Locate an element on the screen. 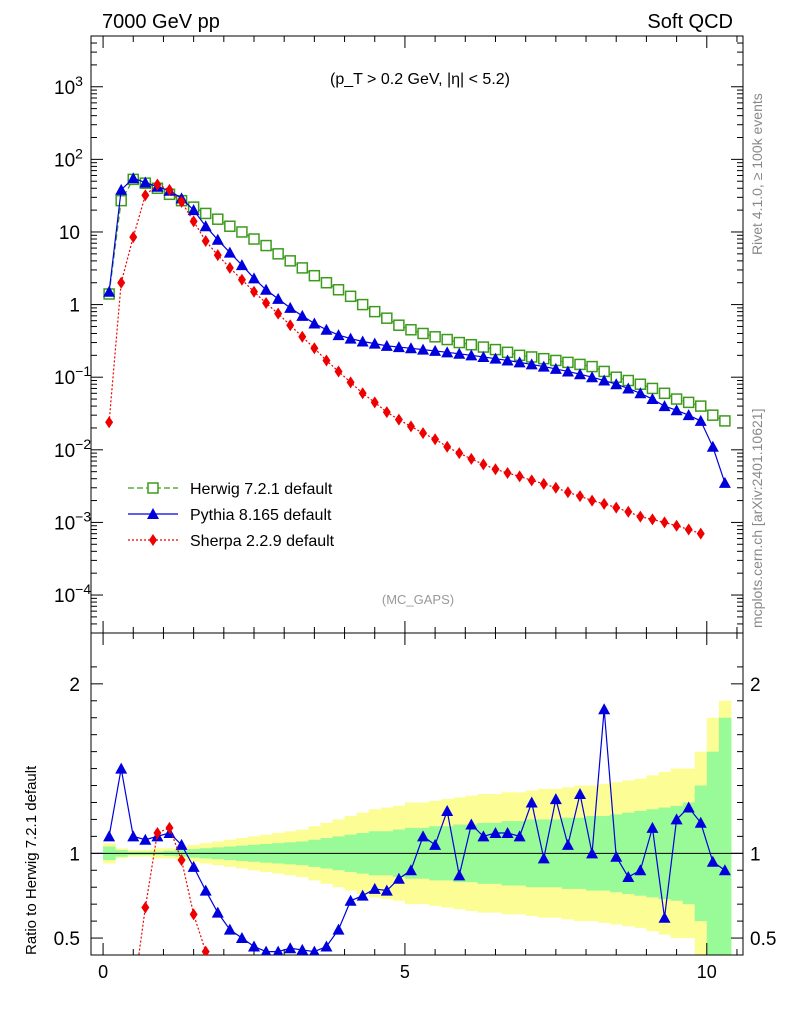 Image resolution: width=786 pixels, height=1024 pixels. watermark: (MC_GAPS) is located at coordinates (418, 599).